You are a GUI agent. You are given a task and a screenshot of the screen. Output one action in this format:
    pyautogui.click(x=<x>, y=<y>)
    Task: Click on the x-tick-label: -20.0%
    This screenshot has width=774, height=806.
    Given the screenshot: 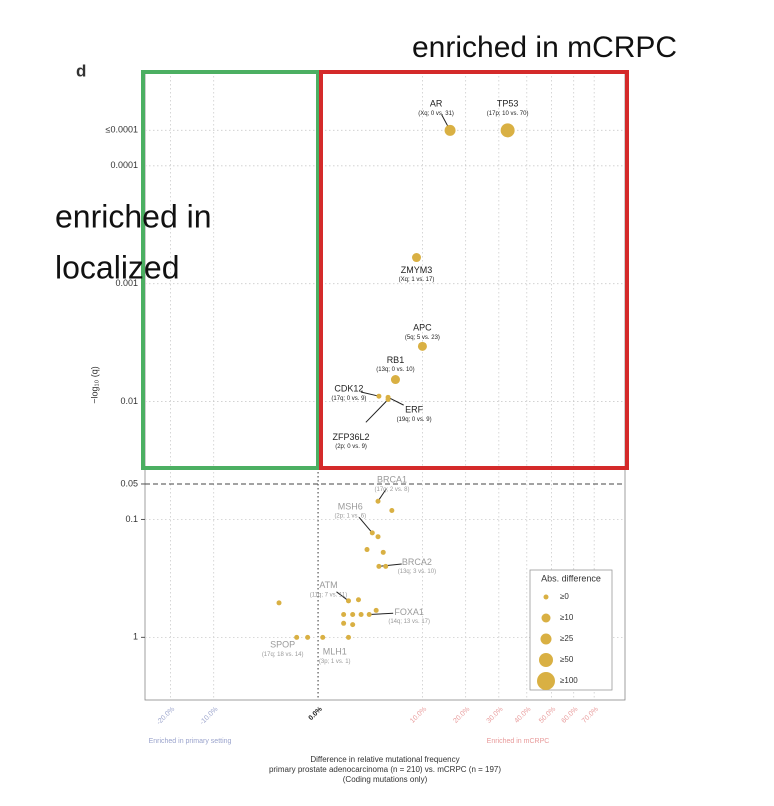 What is the action you would take?
    pyautogui.click(x=166, y=716)
    